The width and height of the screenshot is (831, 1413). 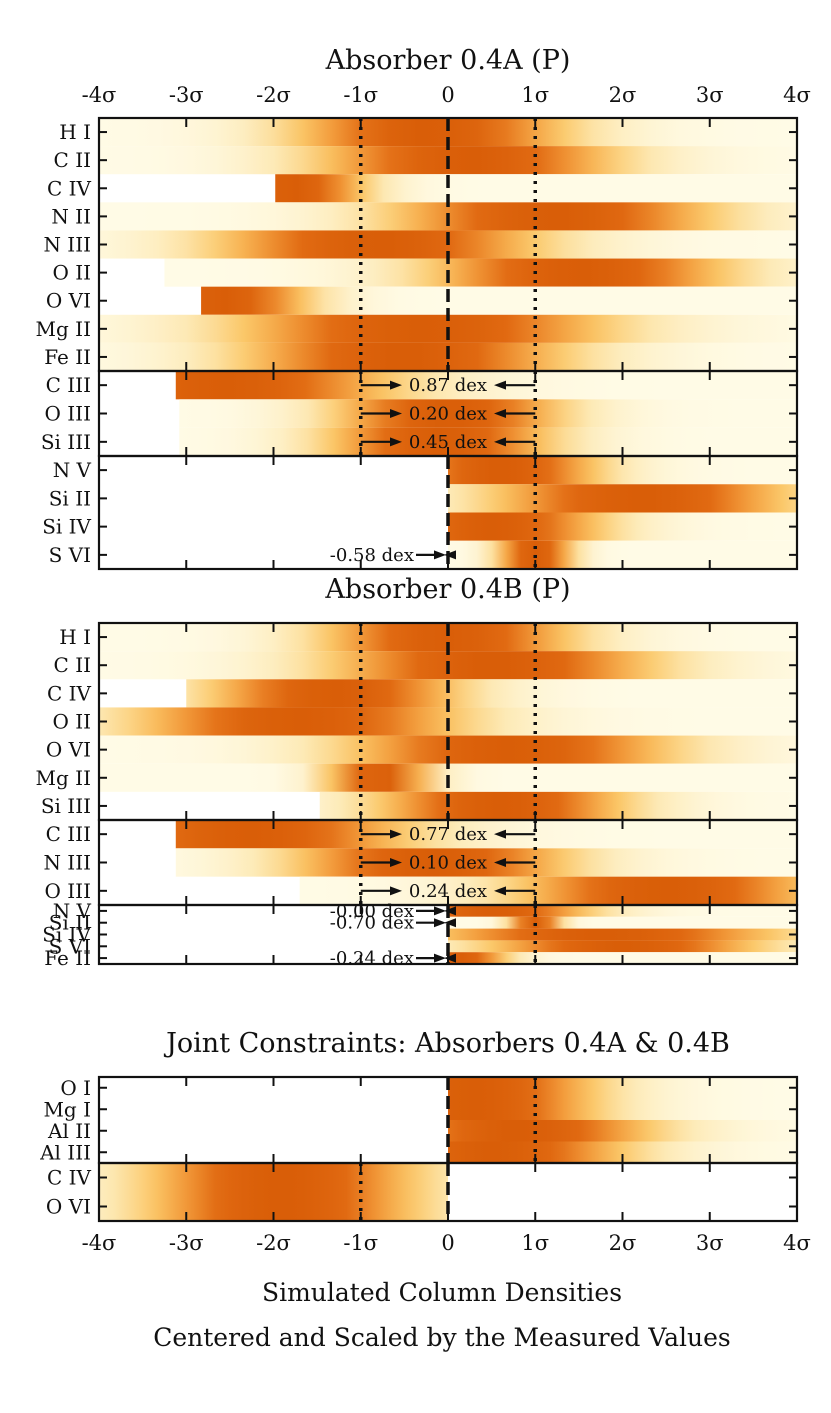 What do you see at coordinates (447, 95) in the screenshot?
I see `x-tick-label-top: 0` at bounding box center [447, 95].